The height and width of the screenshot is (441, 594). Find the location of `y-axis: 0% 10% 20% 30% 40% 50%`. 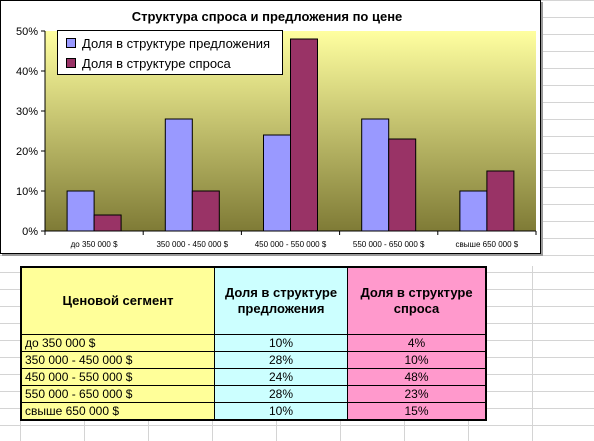

y-axis: 0% 10% 20% 30% 40% 50% is located at coordinates (31, 132).